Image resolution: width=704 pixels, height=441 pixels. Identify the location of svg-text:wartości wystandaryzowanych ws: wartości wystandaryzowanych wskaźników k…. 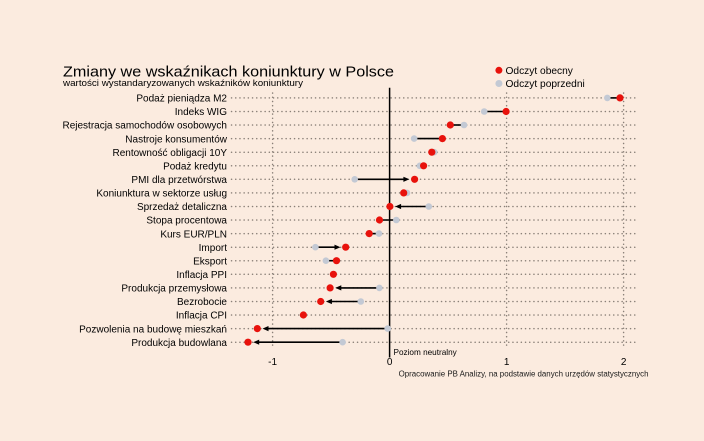
(182, 83).